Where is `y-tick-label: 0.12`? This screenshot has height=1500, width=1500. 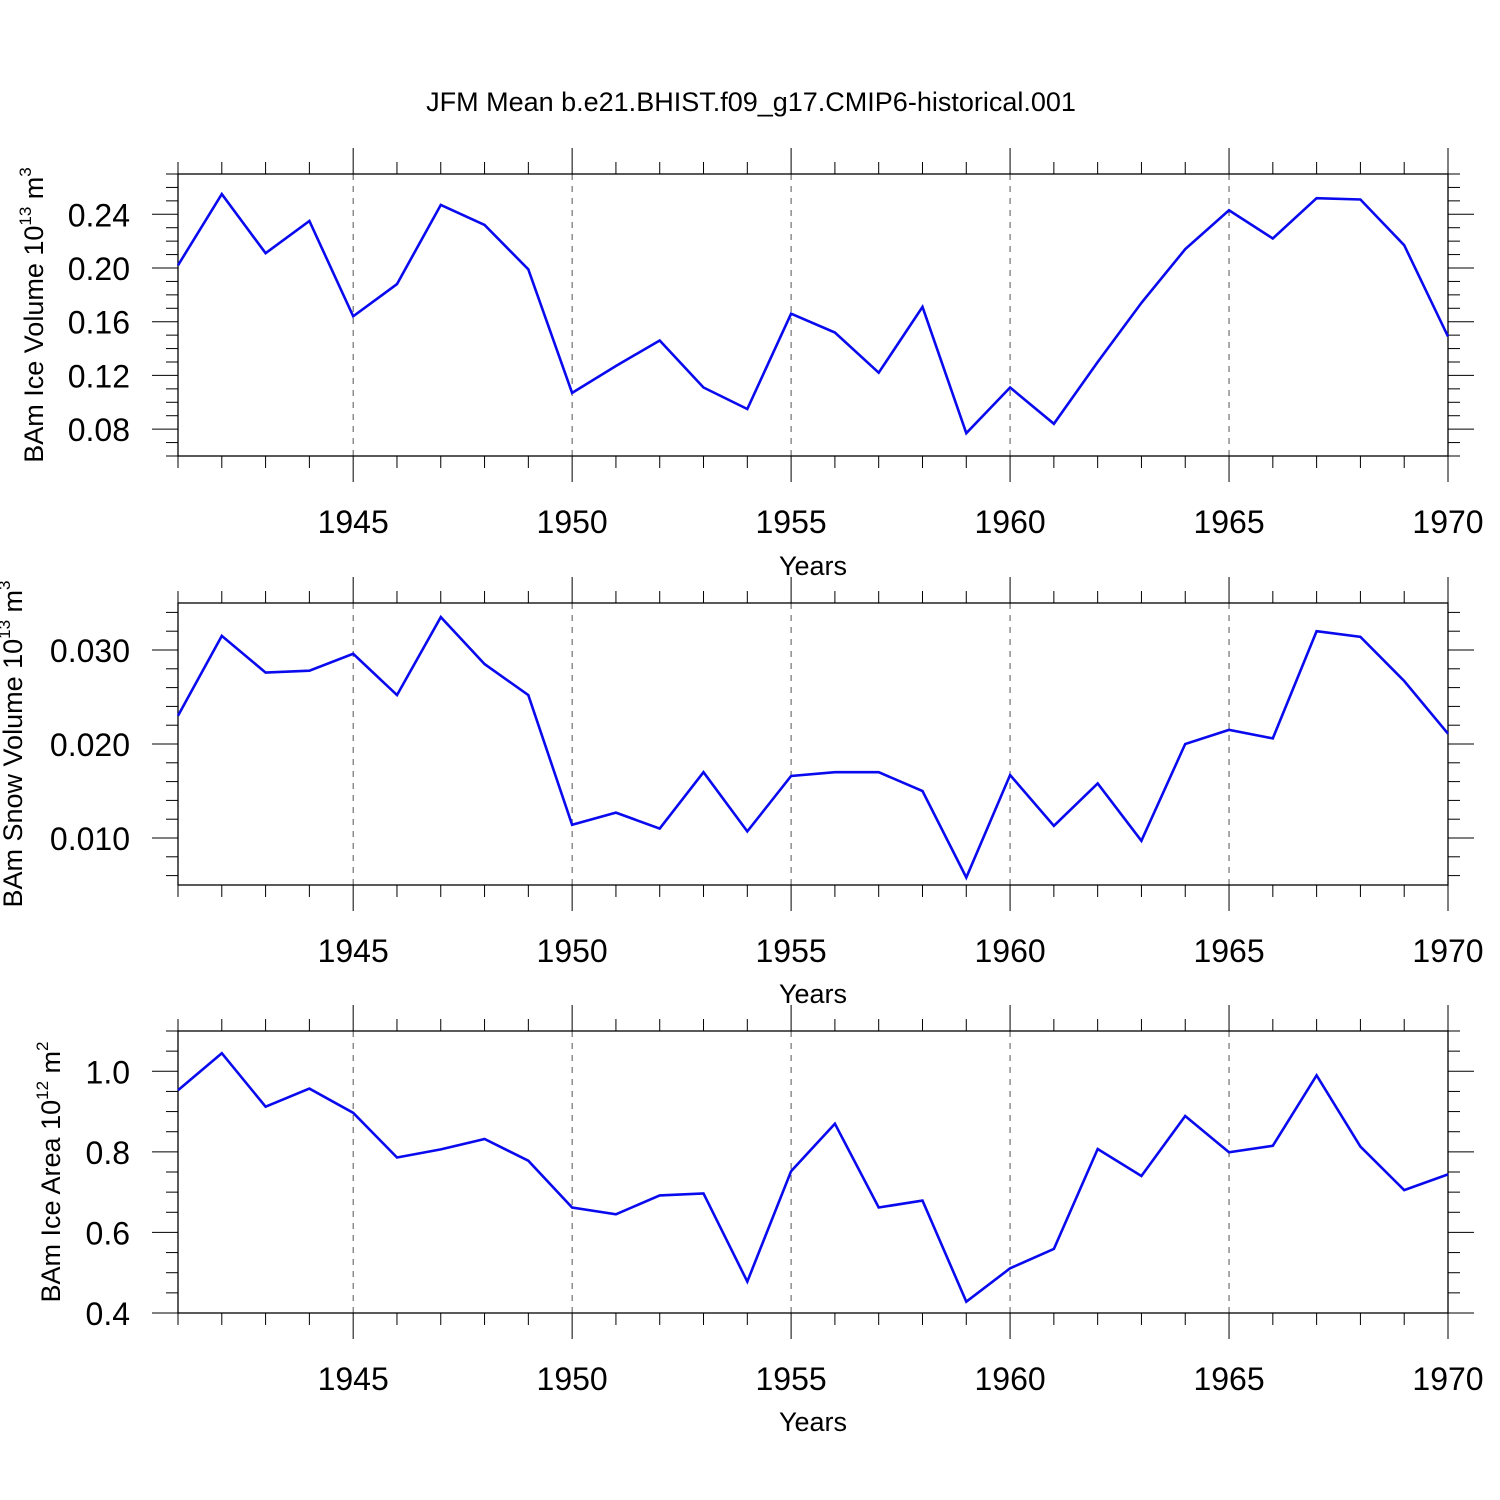
y-tick-label: 0.12 is located at coordinates (99, 376).